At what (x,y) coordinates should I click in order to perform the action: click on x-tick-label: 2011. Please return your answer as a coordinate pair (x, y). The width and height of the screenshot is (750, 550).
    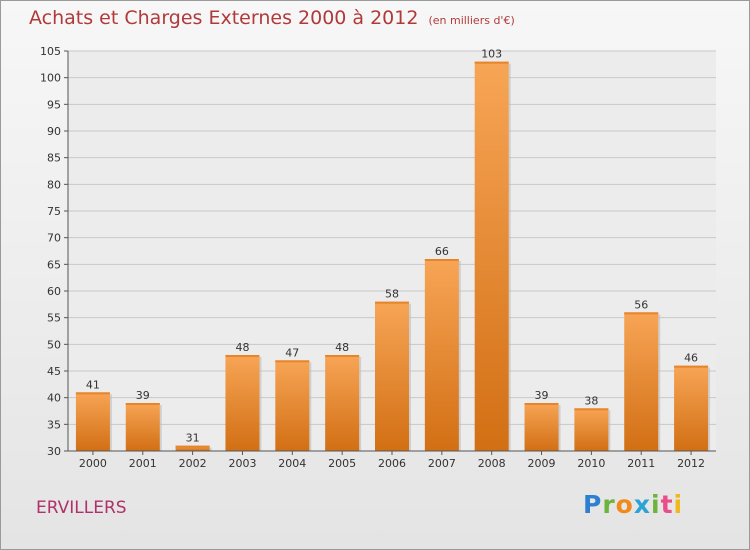
    Looking at the image, I should click on (641, 463).